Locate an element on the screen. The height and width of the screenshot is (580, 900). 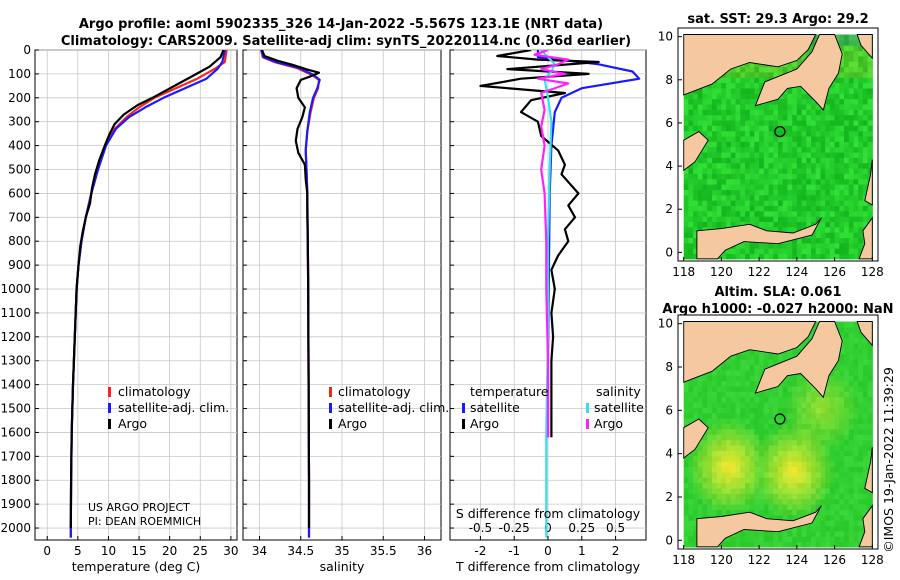
map-x-tick-label: 118 is located at coordinates (683, 560).